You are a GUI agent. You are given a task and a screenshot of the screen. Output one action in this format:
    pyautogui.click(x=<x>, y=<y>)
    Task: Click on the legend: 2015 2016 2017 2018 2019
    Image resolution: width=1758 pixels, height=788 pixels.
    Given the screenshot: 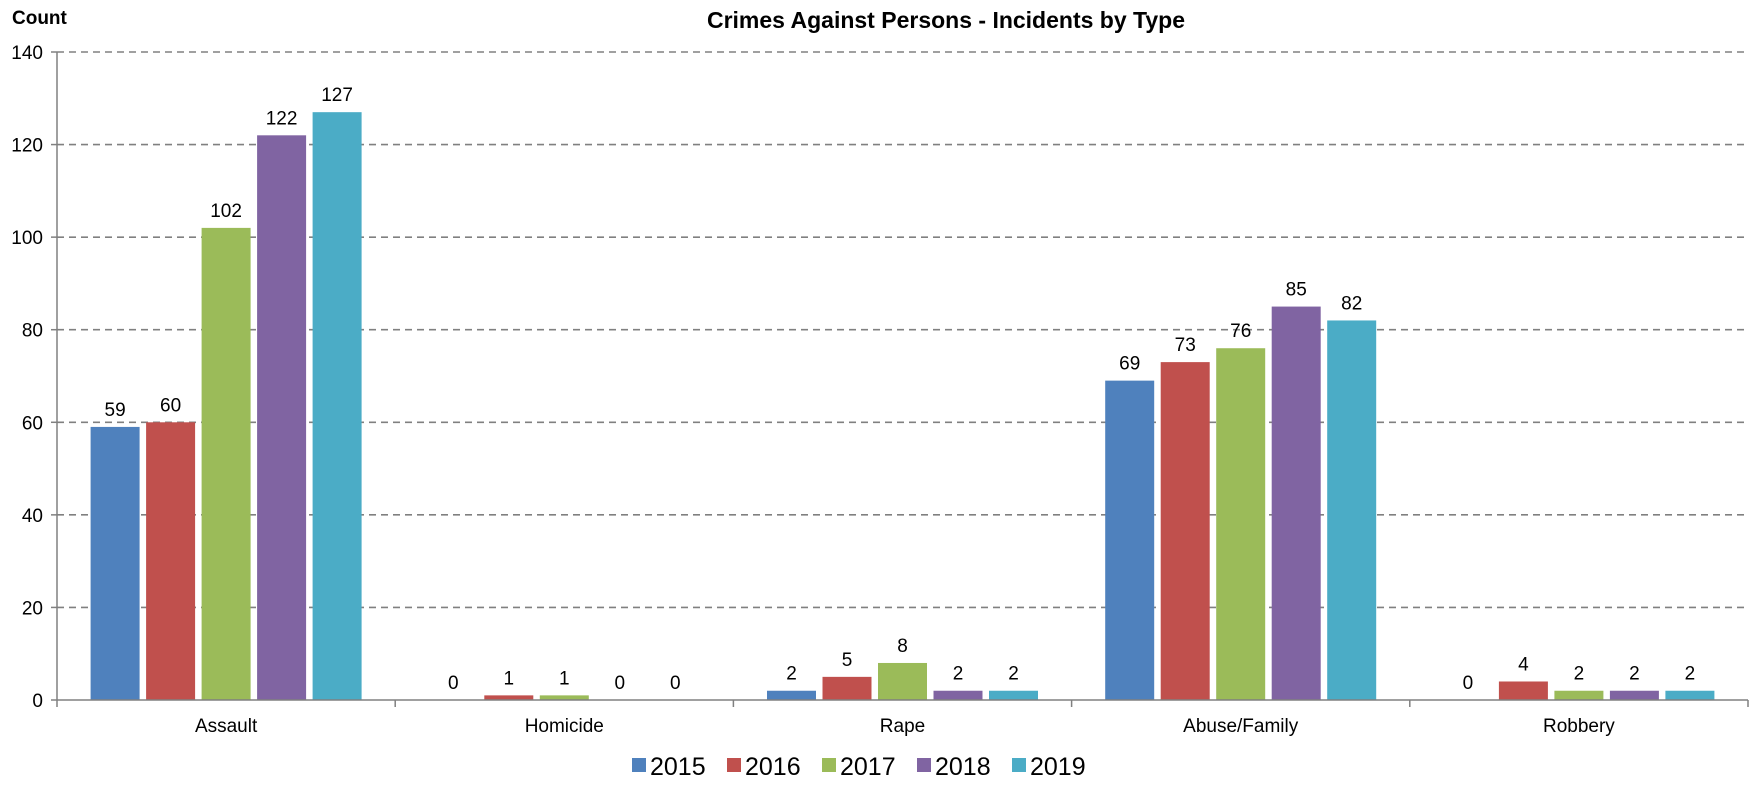 What is the action you would take?
    pyautogui.click(x=859, y=767)
    